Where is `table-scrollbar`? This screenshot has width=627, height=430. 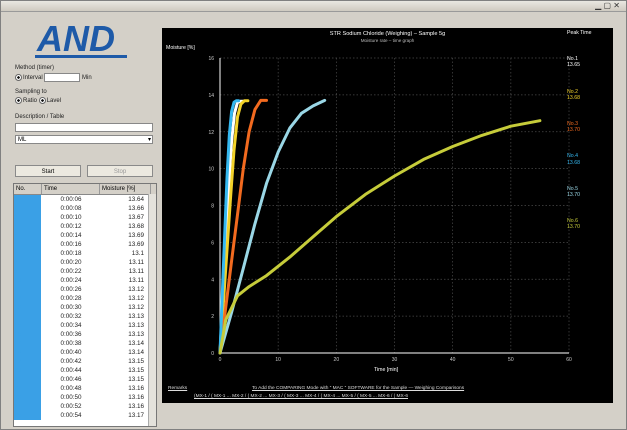 table-scrollbar is located at coordinates (152, 310).